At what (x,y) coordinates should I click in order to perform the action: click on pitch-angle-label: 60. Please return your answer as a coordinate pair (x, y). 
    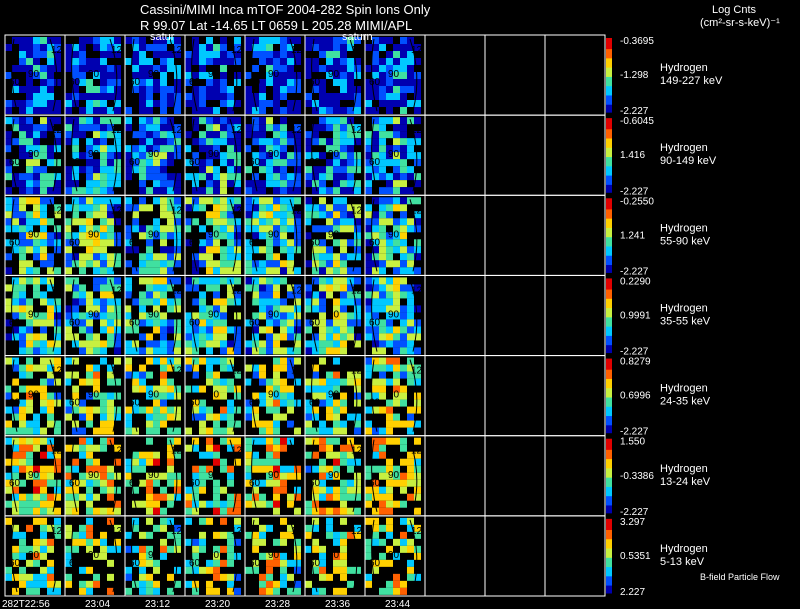
    Looking at the image, I should click on (195, 82).